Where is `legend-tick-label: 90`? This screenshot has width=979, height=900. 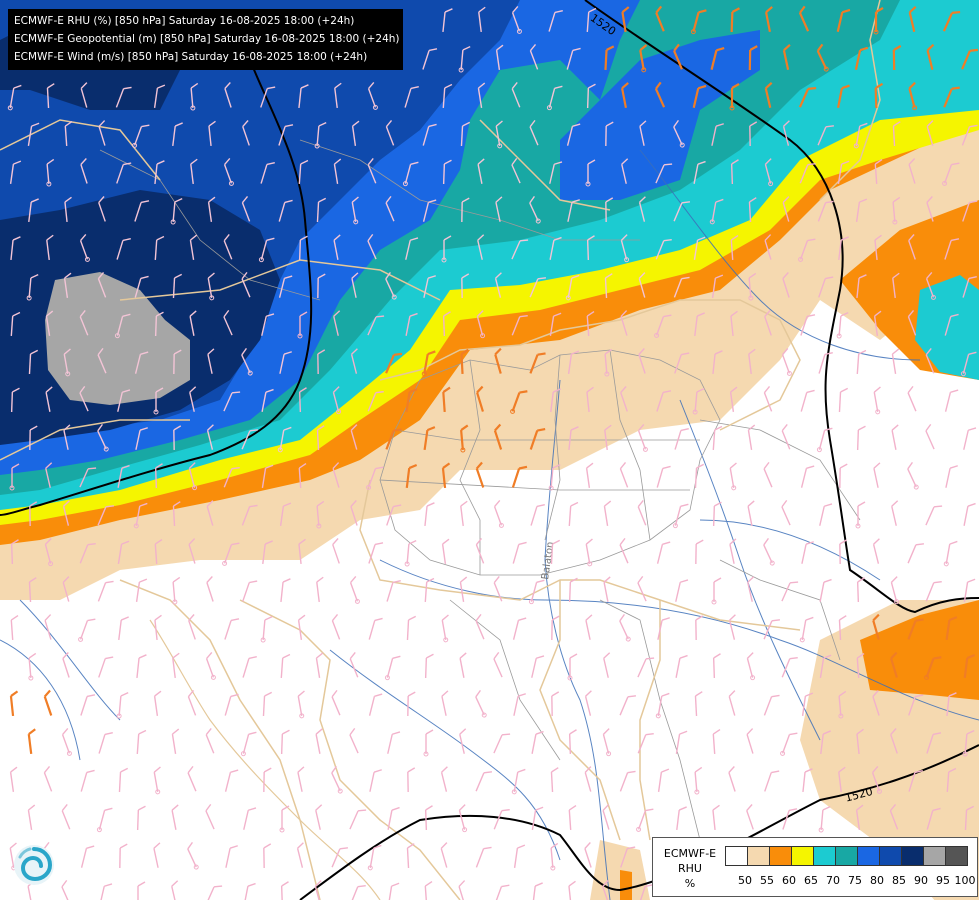 legend-tick-label: 90 is located at coordinates (921, 880).